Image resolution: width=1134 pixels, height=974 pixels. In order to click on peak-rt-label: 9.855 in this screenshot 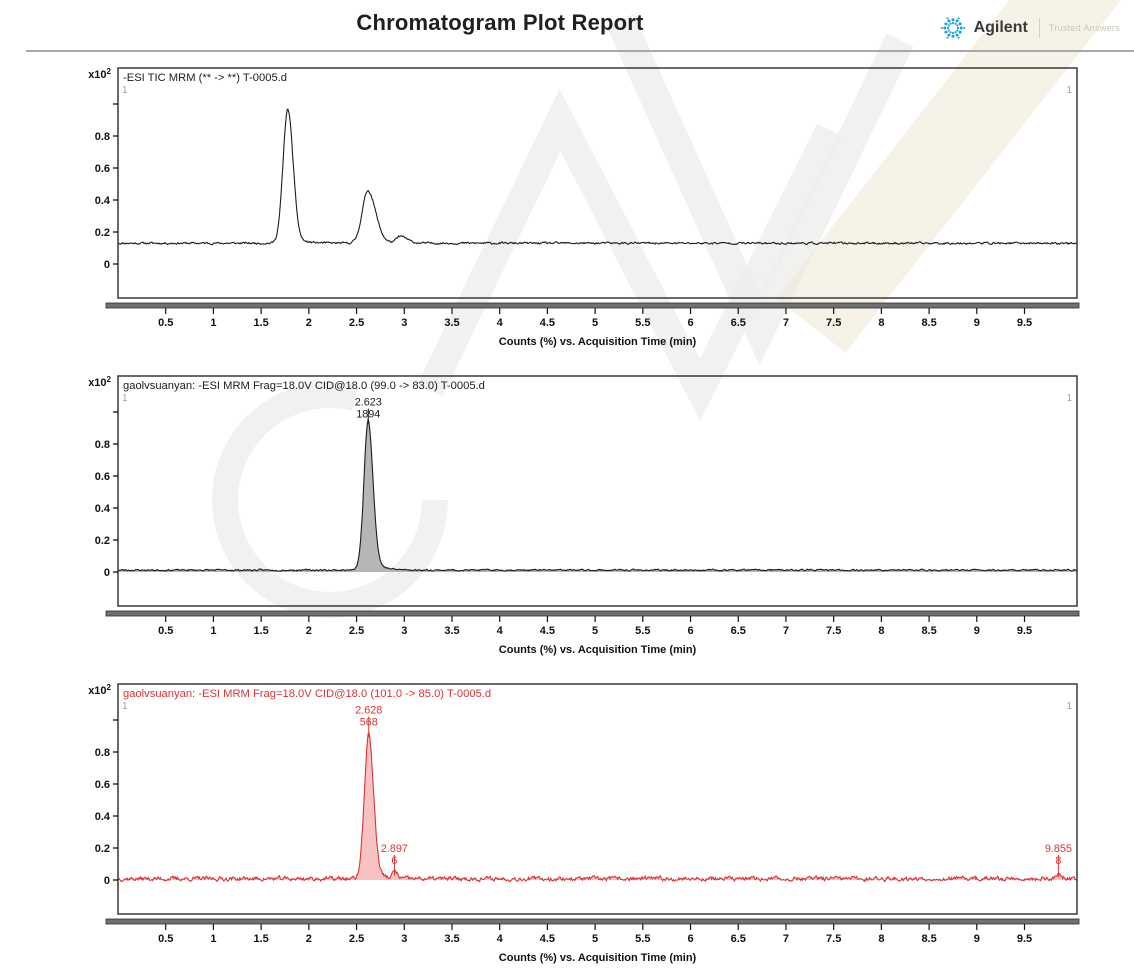, I will do `click(1058, 849)`.